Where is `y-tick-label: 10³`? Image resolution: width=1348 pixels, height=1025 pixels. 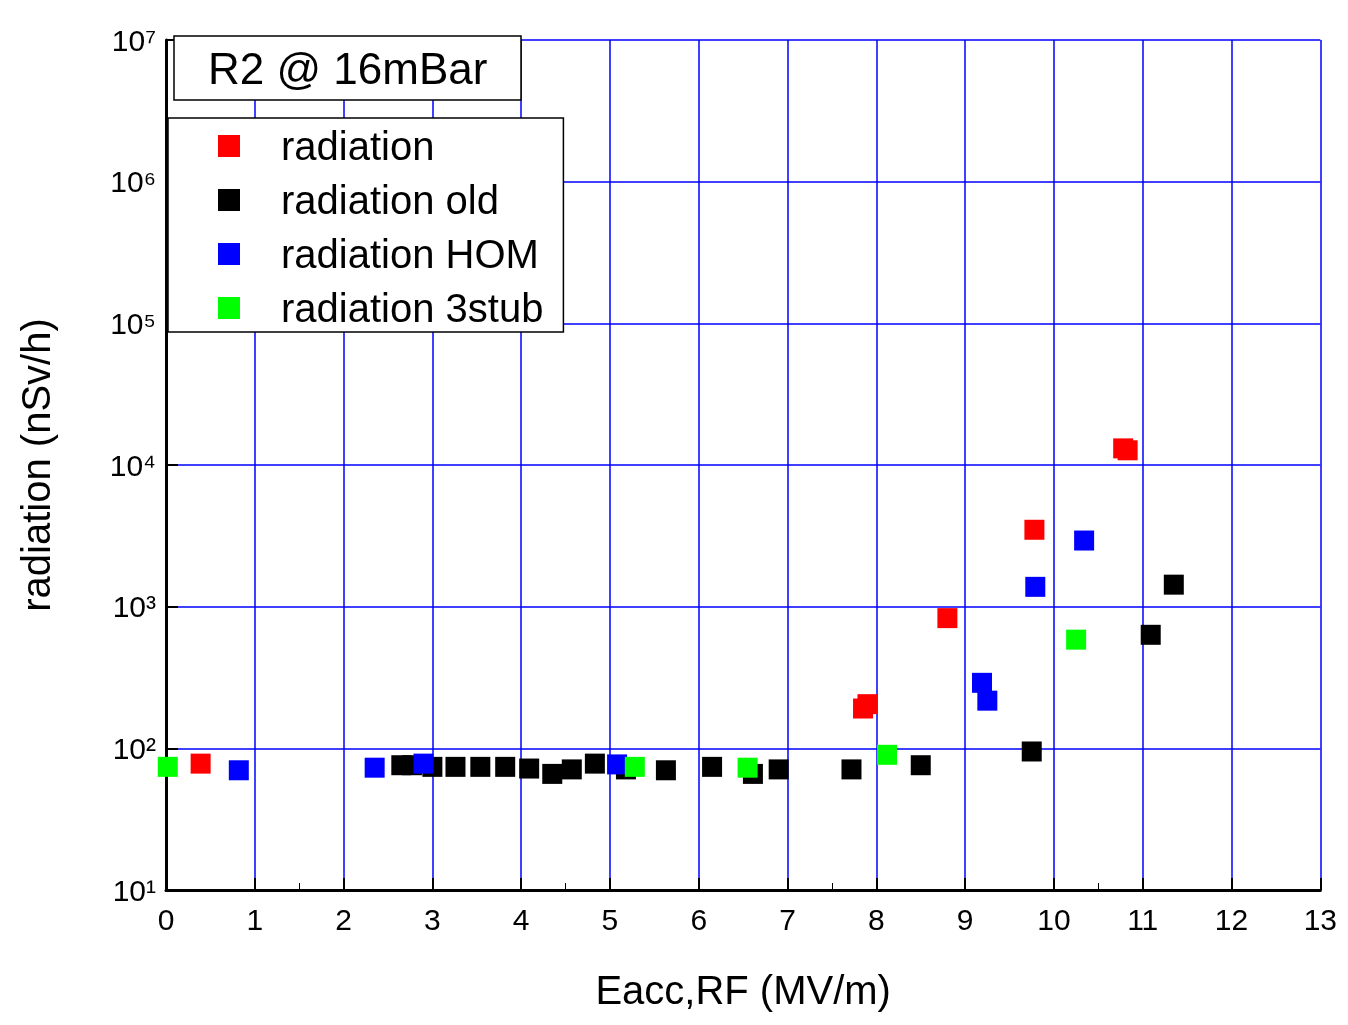 y-tick-label: 10³ is located at coordinates (134, 607).